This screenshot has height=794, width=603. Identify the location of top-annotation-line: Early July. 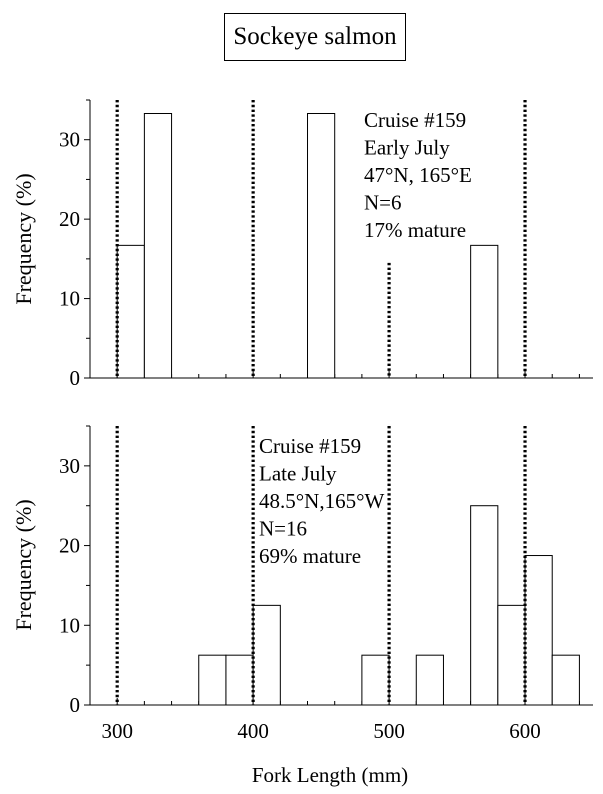
(407, 148).